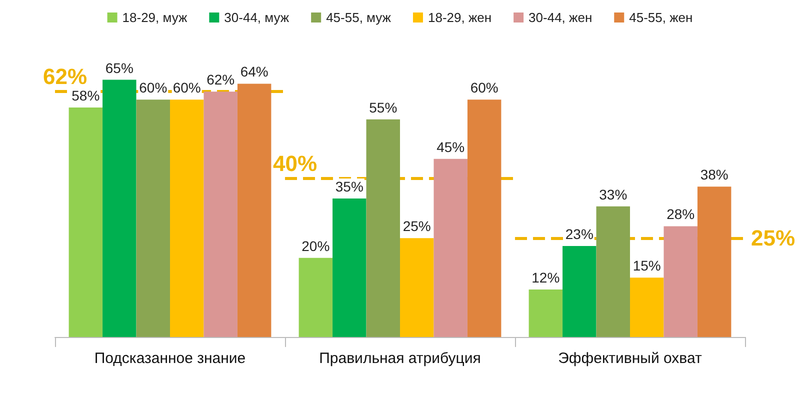  What do you see at coordinates (646, 266) in the screenshot?
I see `data-label: 15%` at bounding box center [646, 266].